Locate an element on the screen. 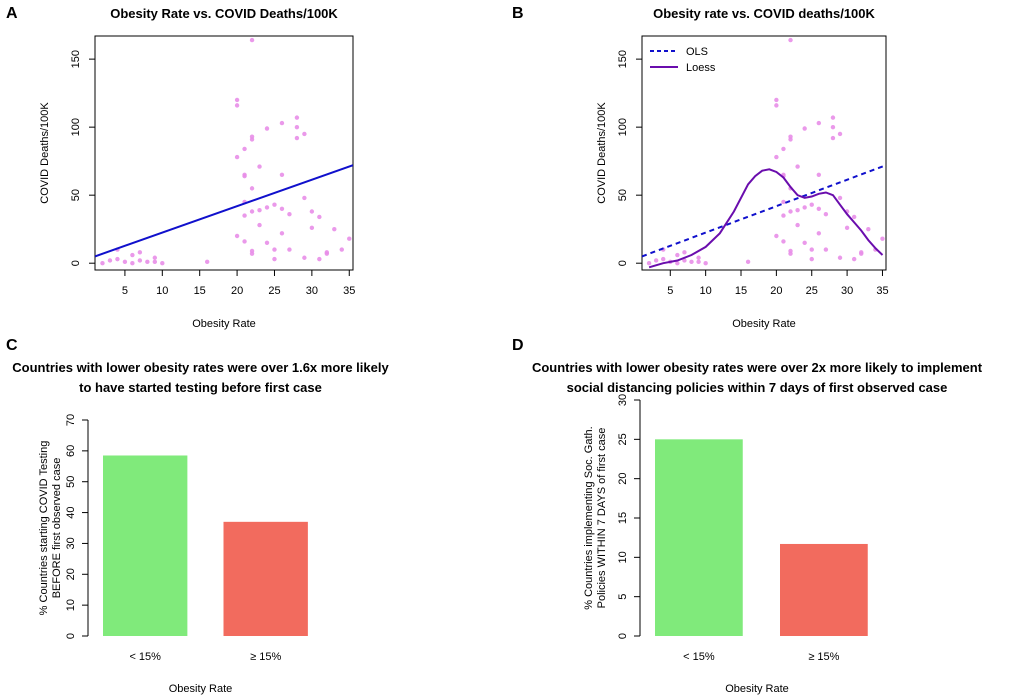  y-tick-label: 25 is located at coordinates (623, 439).